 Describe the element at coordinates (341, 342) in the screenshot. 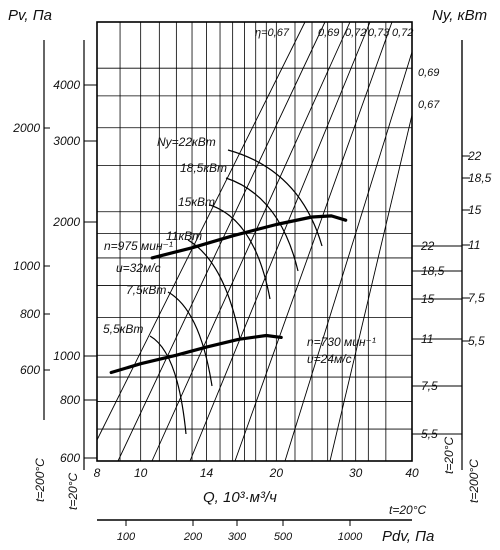

I see `series-label: n=730 мин⁻¹` at that location.